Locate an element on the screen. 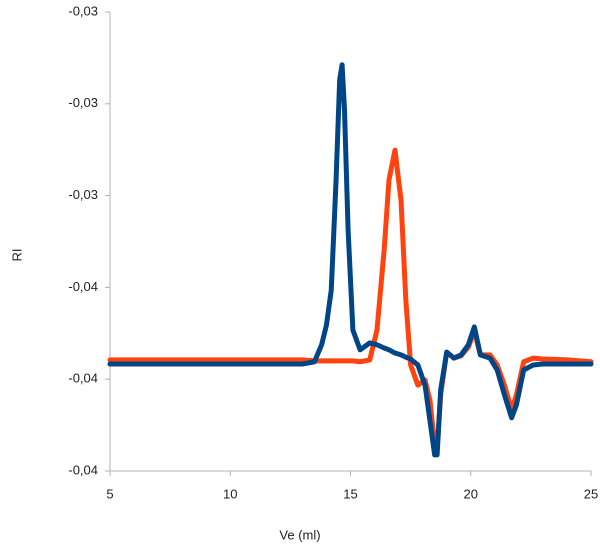  x-tick-label: 15 is located at coordinates (350, 493).